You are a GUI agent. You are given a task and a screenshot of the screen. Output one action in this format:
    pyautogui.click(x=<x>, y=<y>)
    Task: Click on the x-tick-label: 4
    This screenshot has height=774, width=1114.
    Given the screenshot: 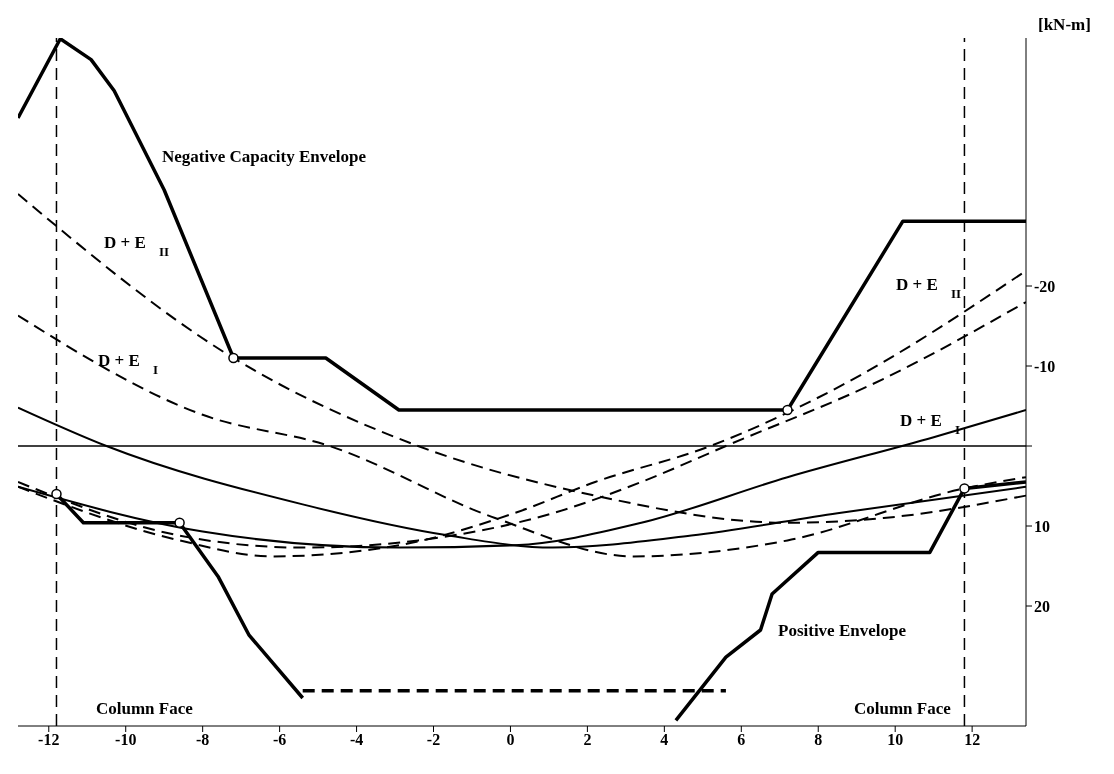 What is the action you would take?
    pyautogui.click(x=664, y=740)
    